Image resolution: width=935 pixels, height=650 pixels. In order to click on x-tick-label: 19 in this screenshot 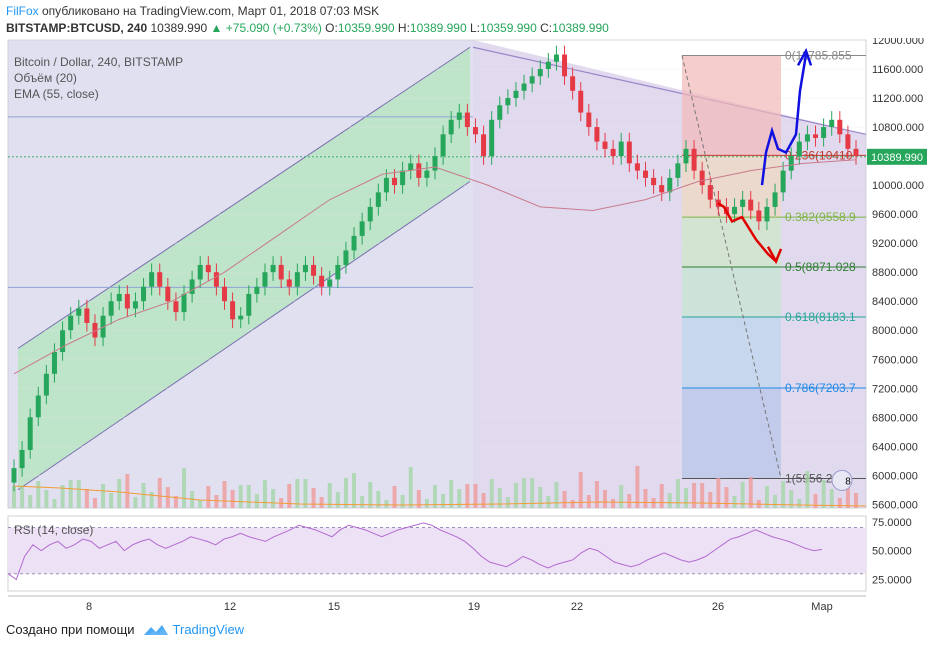, I will do `click(474, 607)`.